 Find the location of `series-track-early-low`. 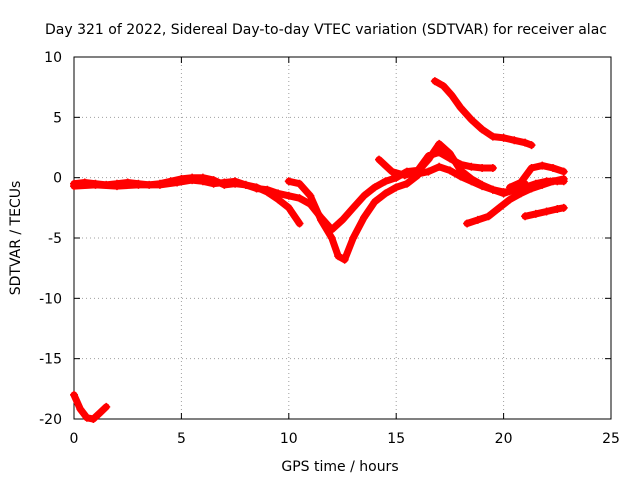

series-track-early-low is located at coordinates (90, 406).